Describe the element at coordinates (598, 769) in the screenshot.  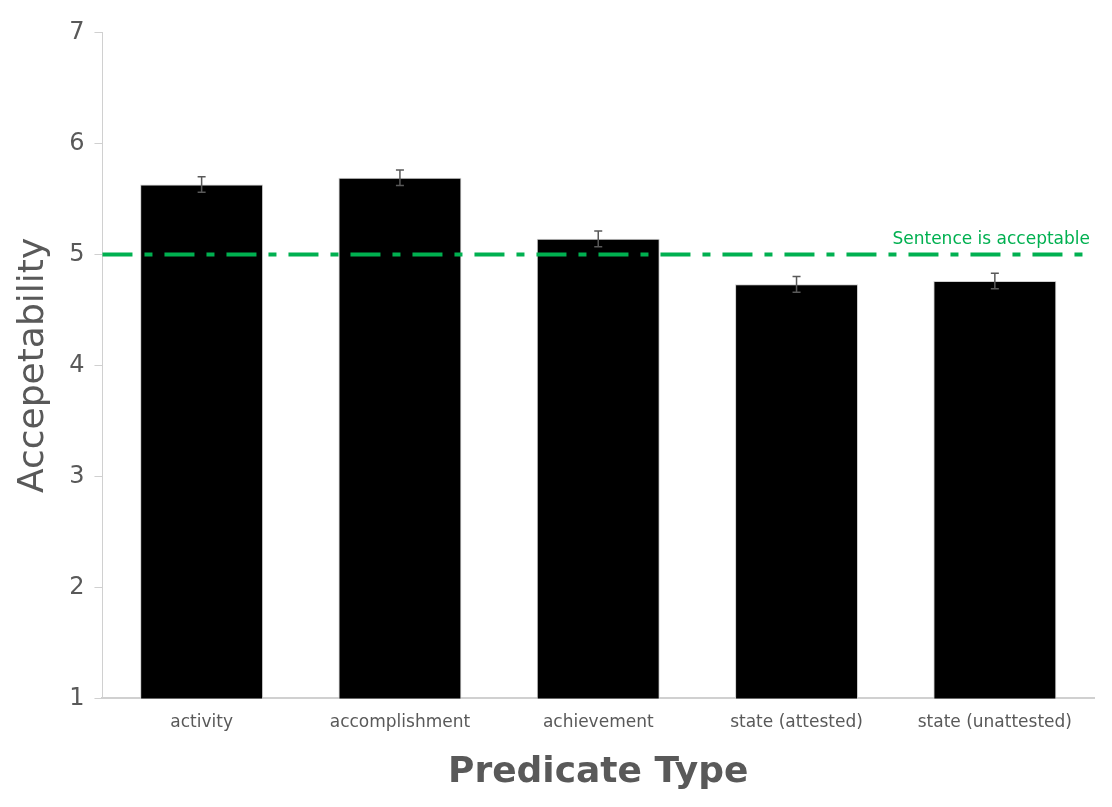
I see `x-axis-title: Predicate Type` at that location.